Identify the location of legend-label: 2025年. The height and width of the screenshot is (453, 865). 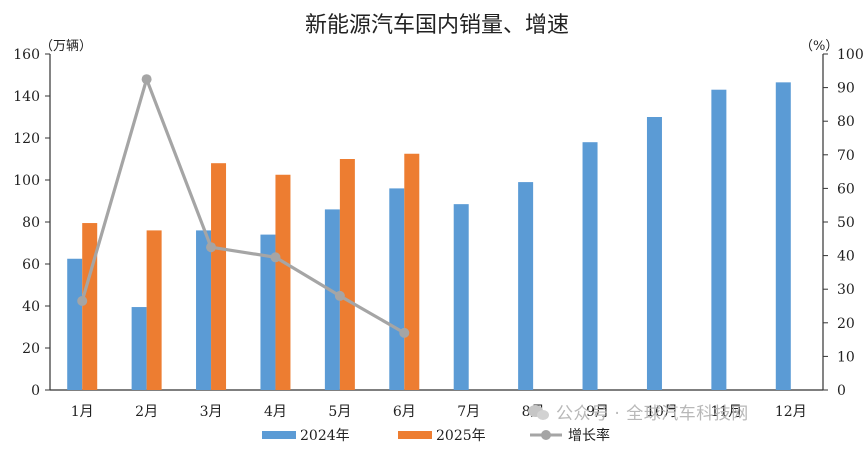
(461, 436).